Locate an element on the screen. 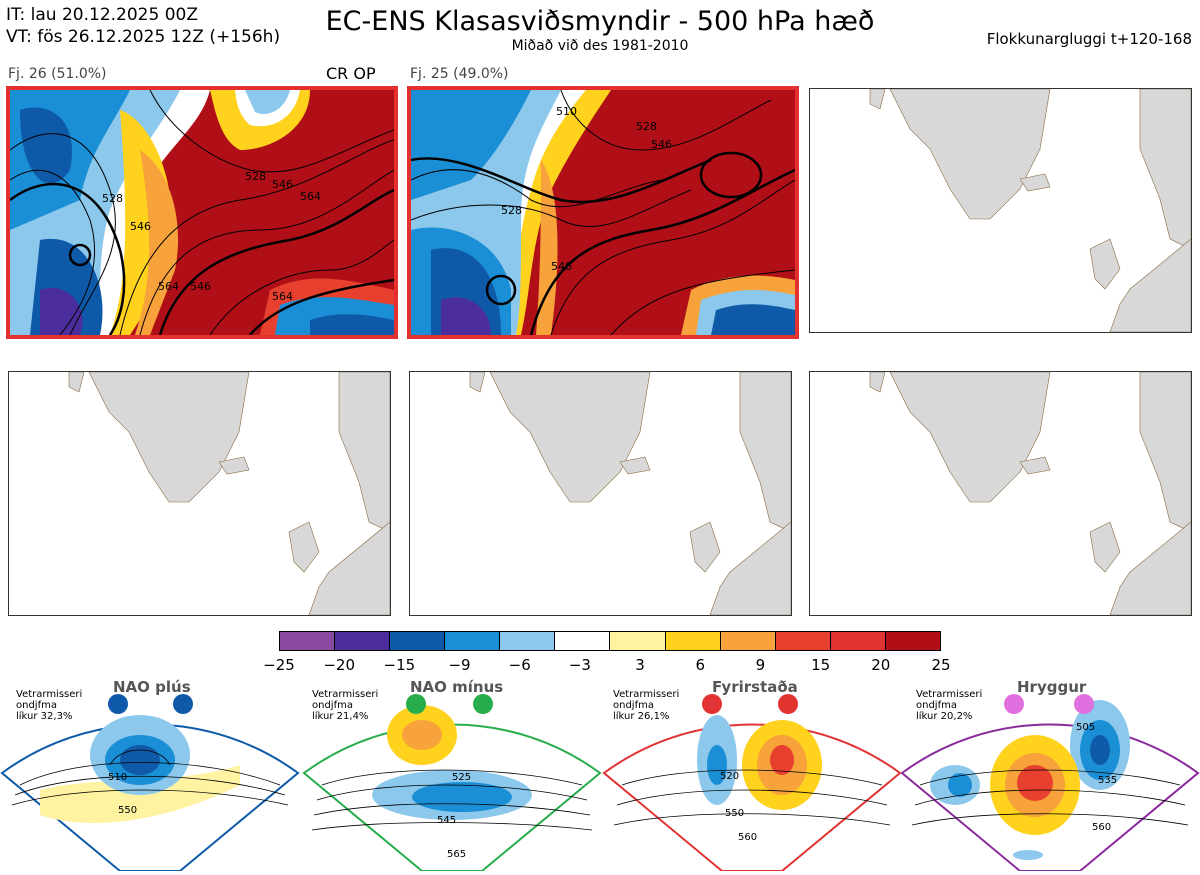  contour-label: 505 is located at coordinates (1085, 727).